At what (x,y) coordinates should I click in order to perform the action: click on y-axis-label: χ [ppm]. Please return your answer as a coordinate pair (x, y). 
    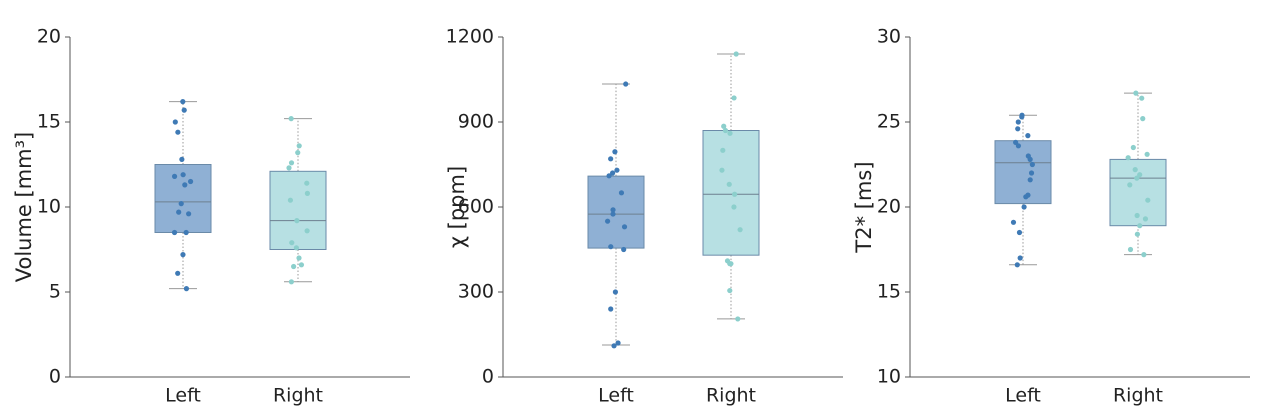
    Looking at the image, I should click on (457, 207).